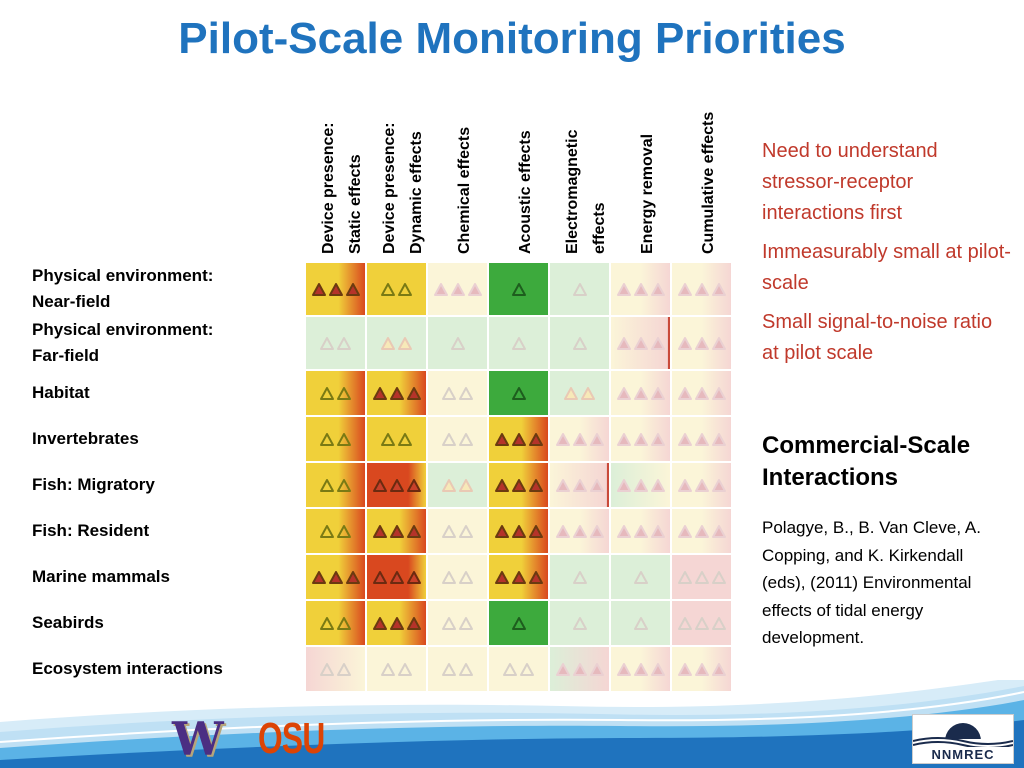 The image size is (1024, 768). What do you see at coordinates (586, 191) in the screenshot?
I see `column-header-label: Electromagnetic effects` at bounding box center [586, 191].